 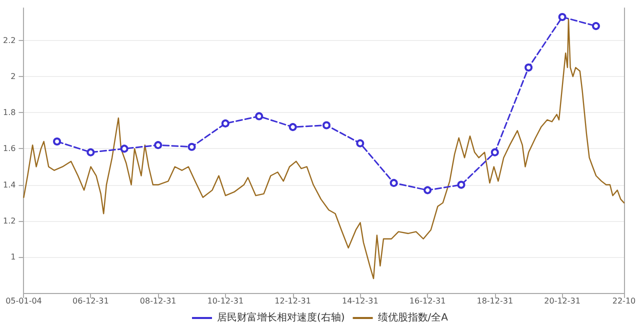 I want to click on x-tick-label: 12-12-31, so click(x=292, y=301).